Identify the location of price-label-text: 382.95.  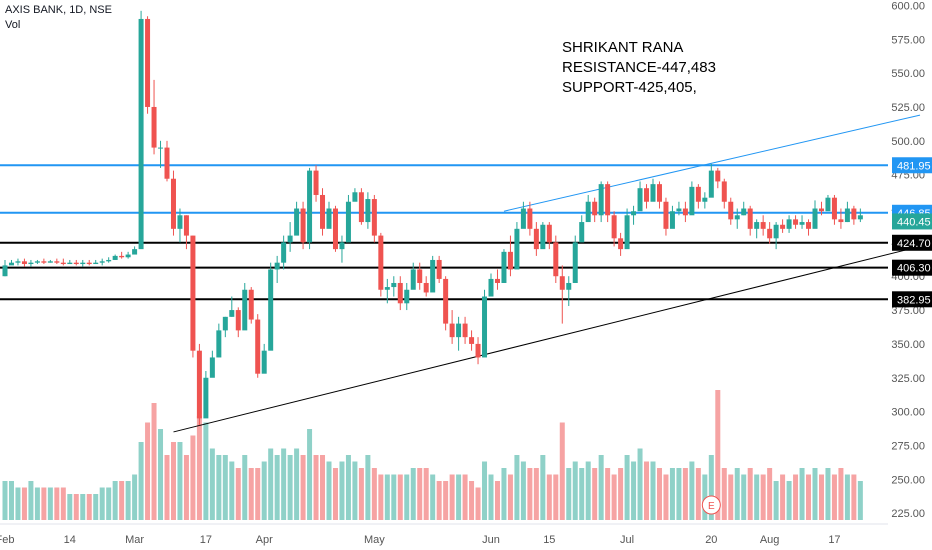
(914, 300).